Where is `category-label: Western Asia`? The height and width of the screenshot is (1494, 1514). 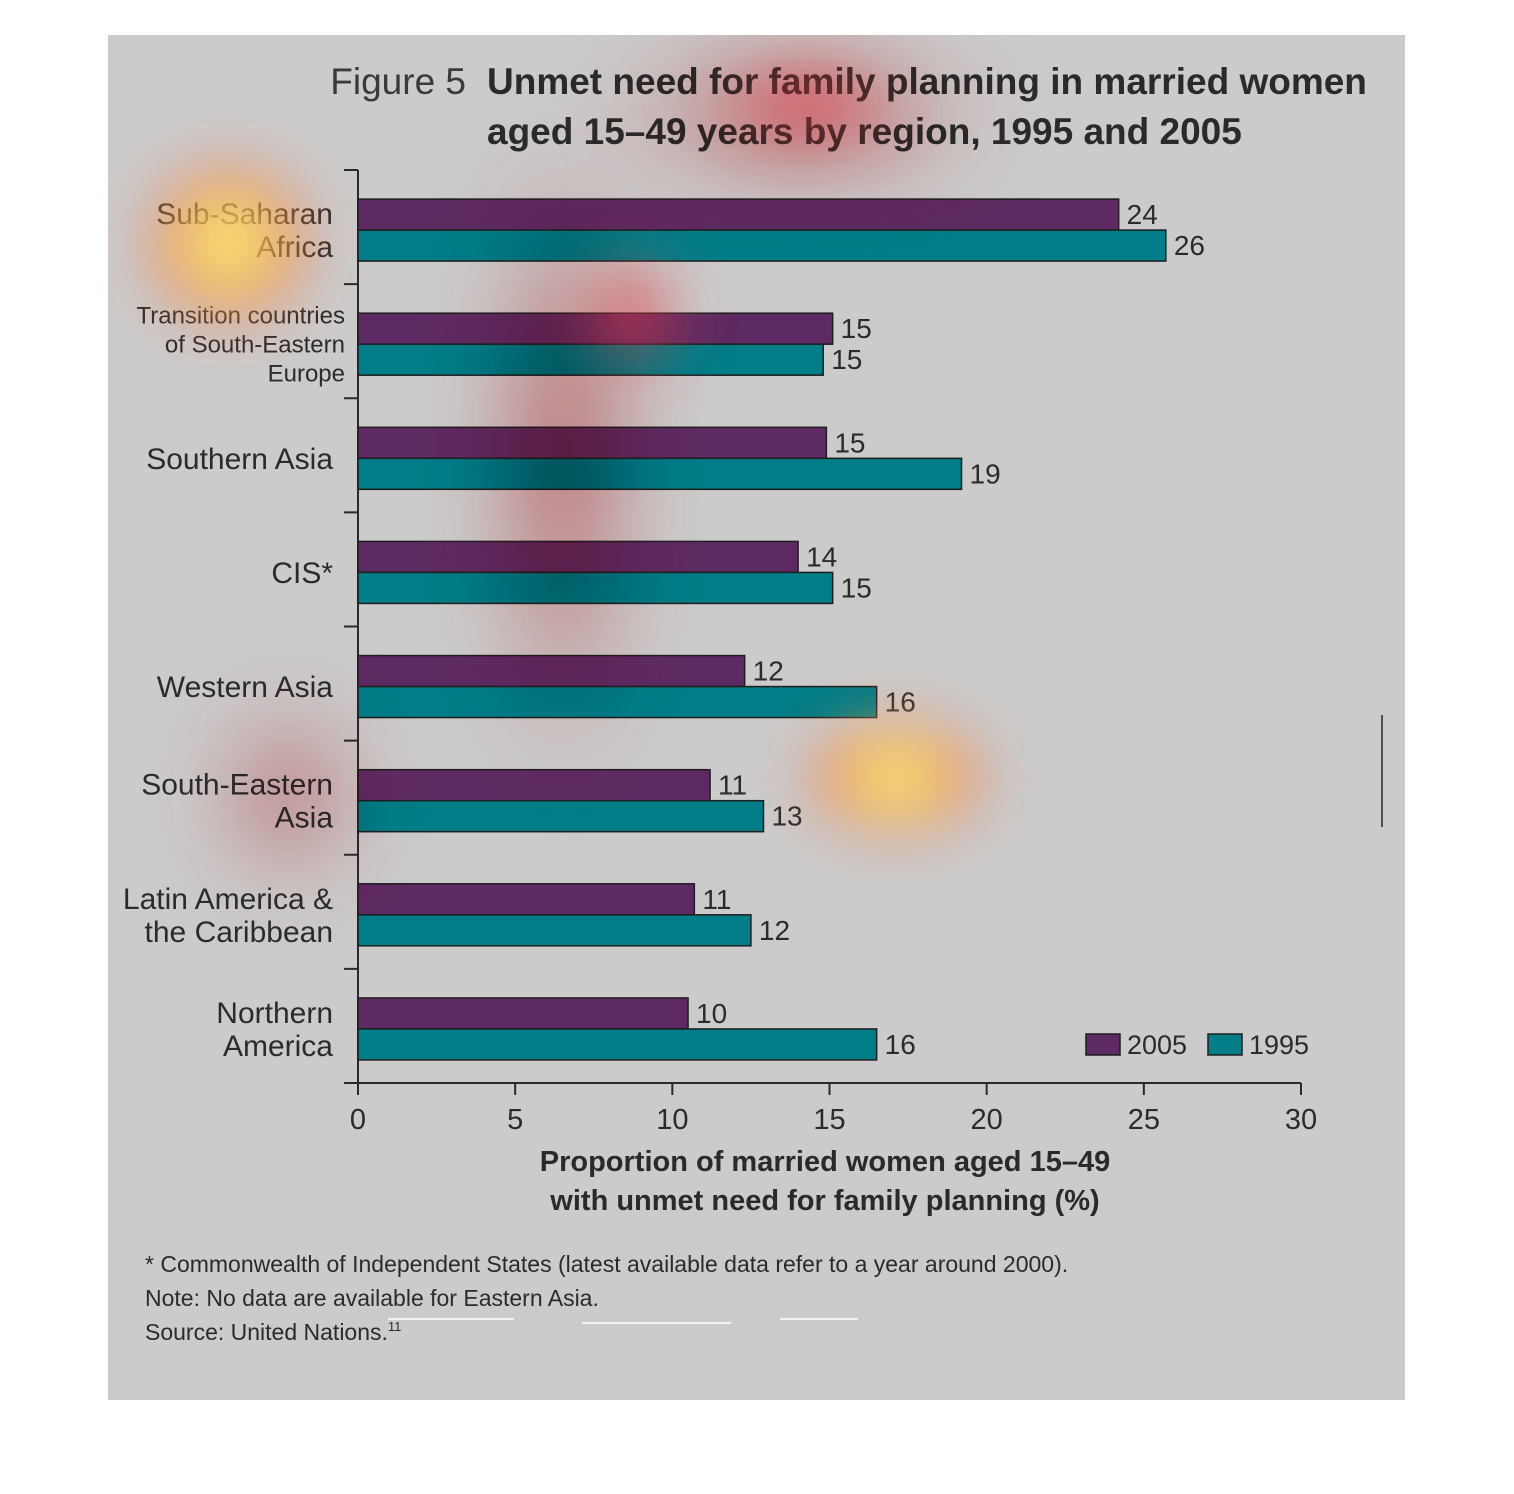 category-label: Western Asia is located at coordinates (245, 687).